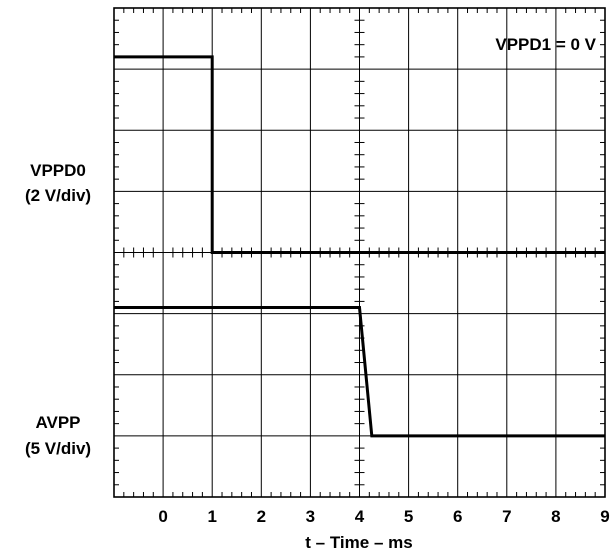 This screenshot has width=616, height=555. Describe the element at coordinates (58, 195) in the screenshot. I see `channel-1-scale: (2 V/div)` at that location.